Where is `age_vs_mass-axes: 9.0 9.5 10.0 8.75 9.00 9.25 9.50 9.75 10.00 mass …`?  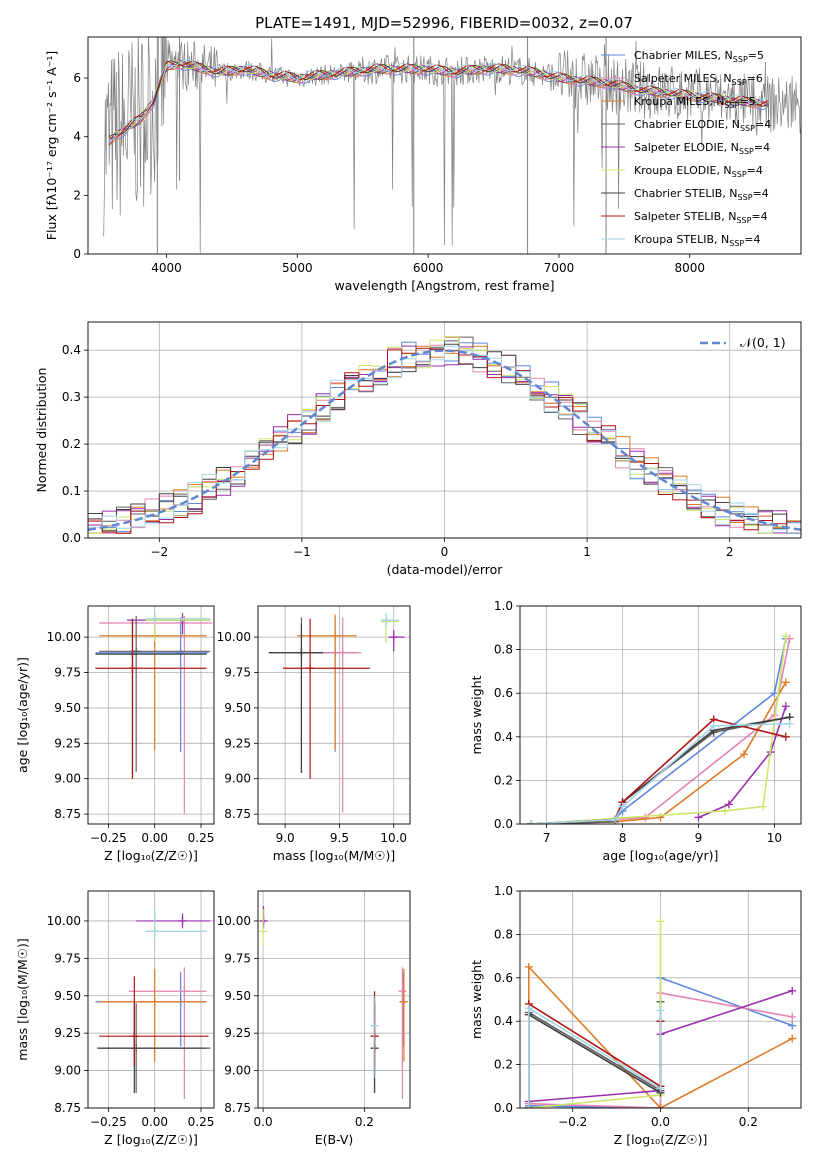 age_vs_mass-axes: 9.0 9.5 10.0 8.75 9.00 9.25 9.50 9.75 10.00 mass … is located at coordinates (313, 734).